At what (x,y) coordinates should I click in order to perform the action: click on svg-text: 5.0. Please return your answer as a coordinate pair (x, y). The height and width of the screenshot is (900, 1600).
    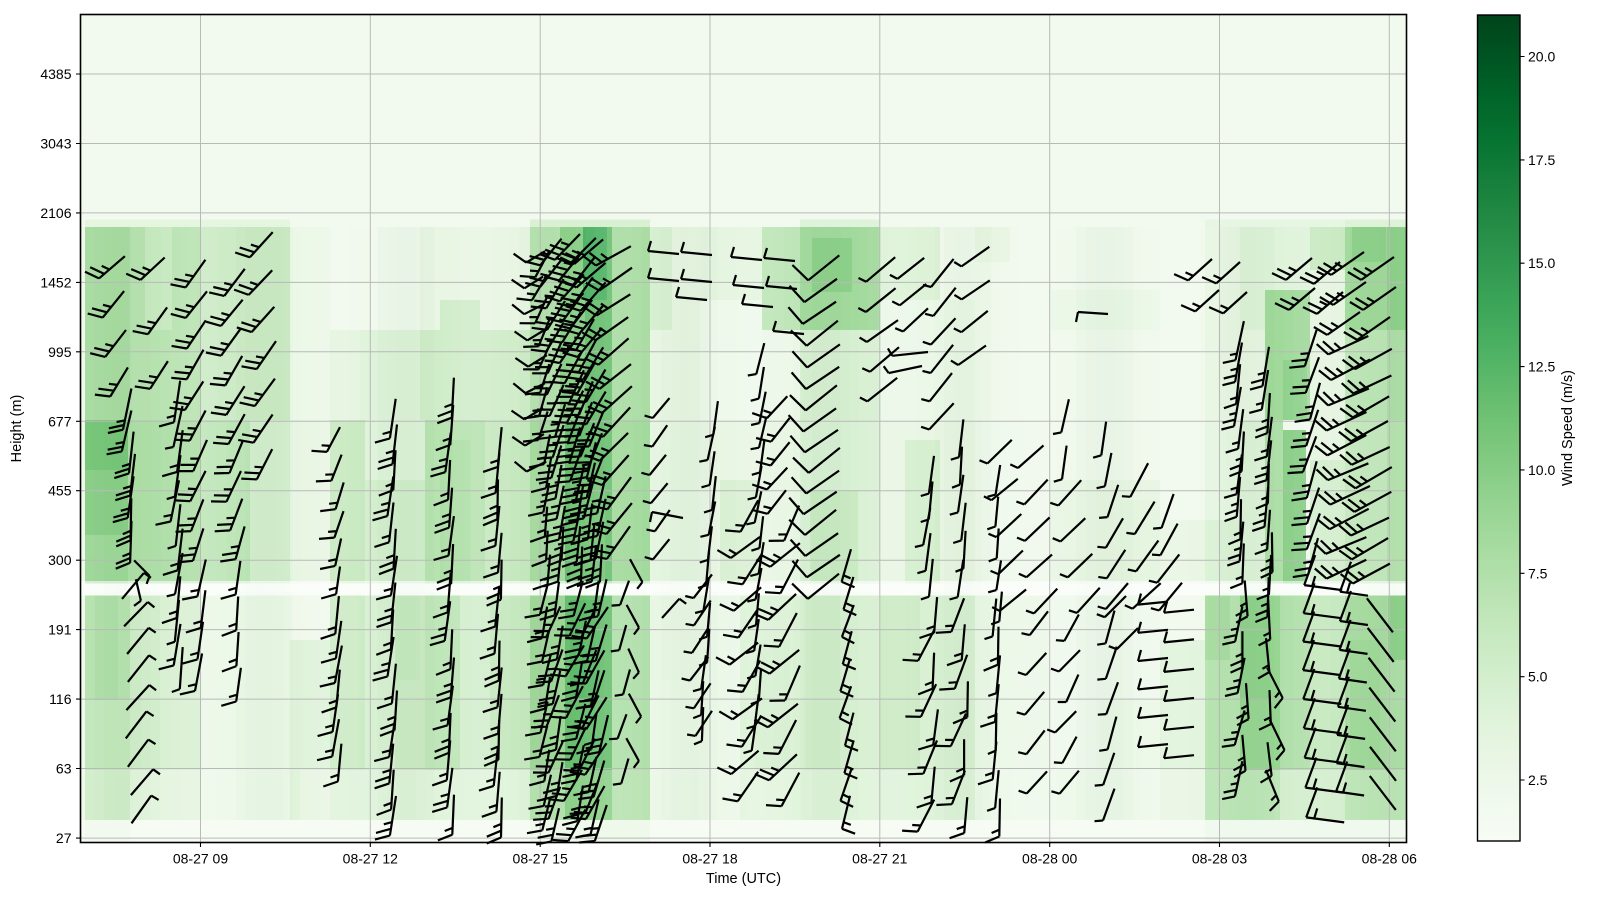
    Looking at the image, I should click on (1538, 677).